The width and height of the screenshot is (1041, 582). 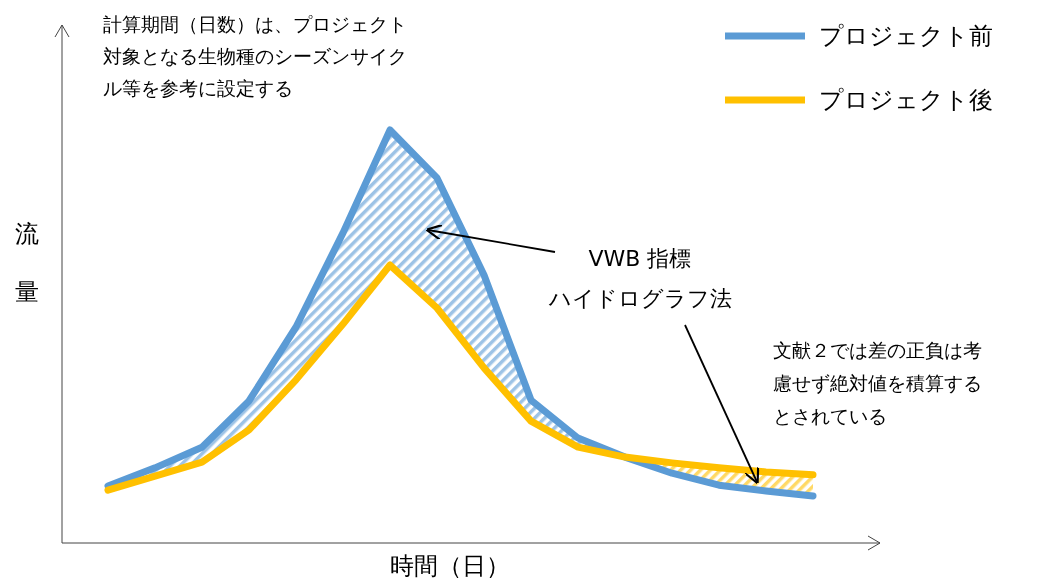 What do you see at coordinates (906, 100) in the screenshot?
I see `legend-label: プロジェクト後` at bounding box center [906, 100].